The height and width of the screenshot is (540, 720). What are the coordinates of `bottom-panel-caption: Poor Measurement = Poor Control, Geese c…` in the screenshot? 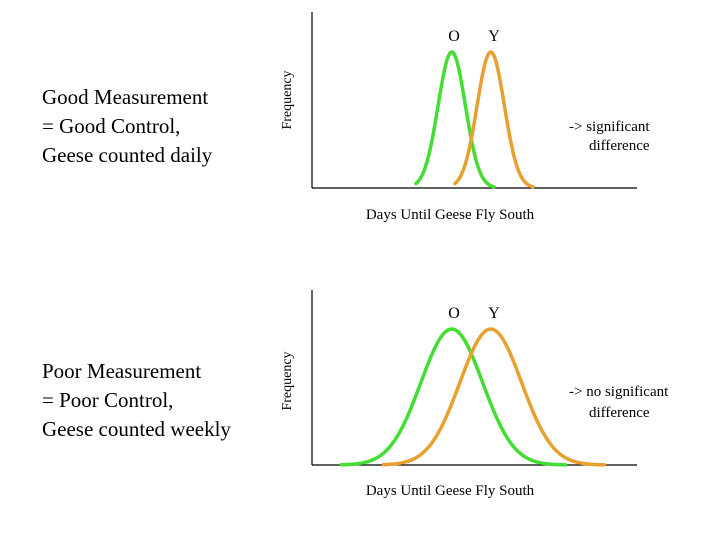 It's located at (136, 400).